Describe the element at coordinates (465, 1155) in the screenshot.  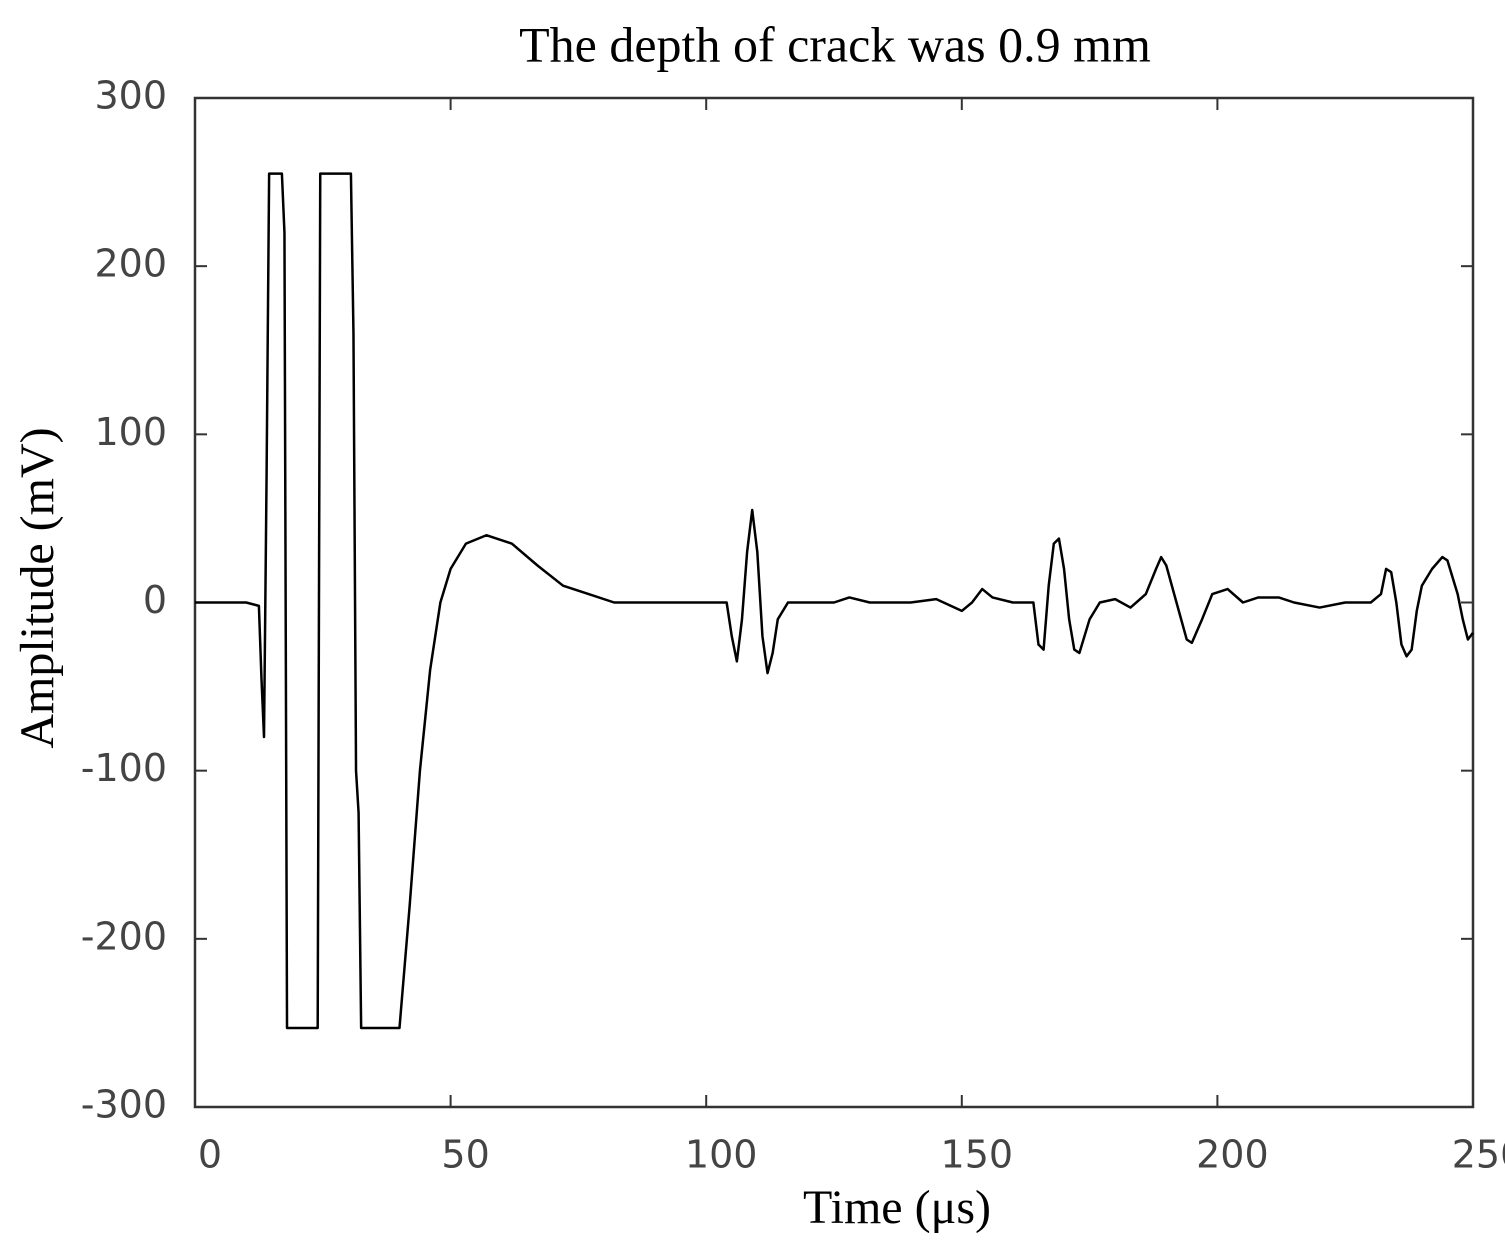
I see `x-tick-label: 50` at that location.